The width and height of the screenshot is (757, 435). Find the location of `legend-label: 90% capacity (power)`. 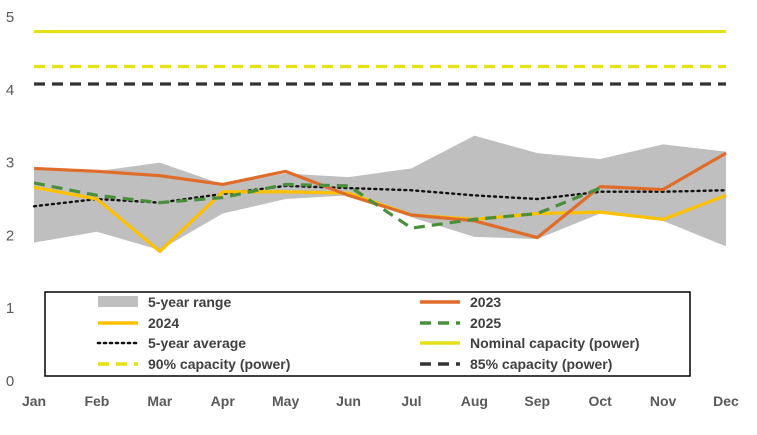

legend-label: 90% capacity (power) is located at coordinates (219, 364).